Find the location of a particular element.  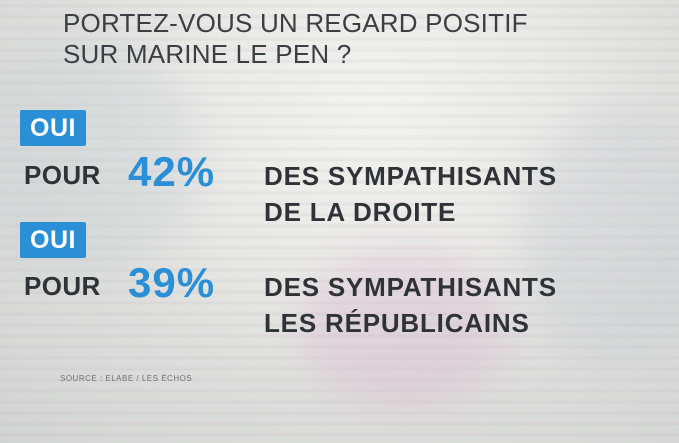

question-line-2: SUR MARINE LE PEN ? is located at coordinates (207, 54).